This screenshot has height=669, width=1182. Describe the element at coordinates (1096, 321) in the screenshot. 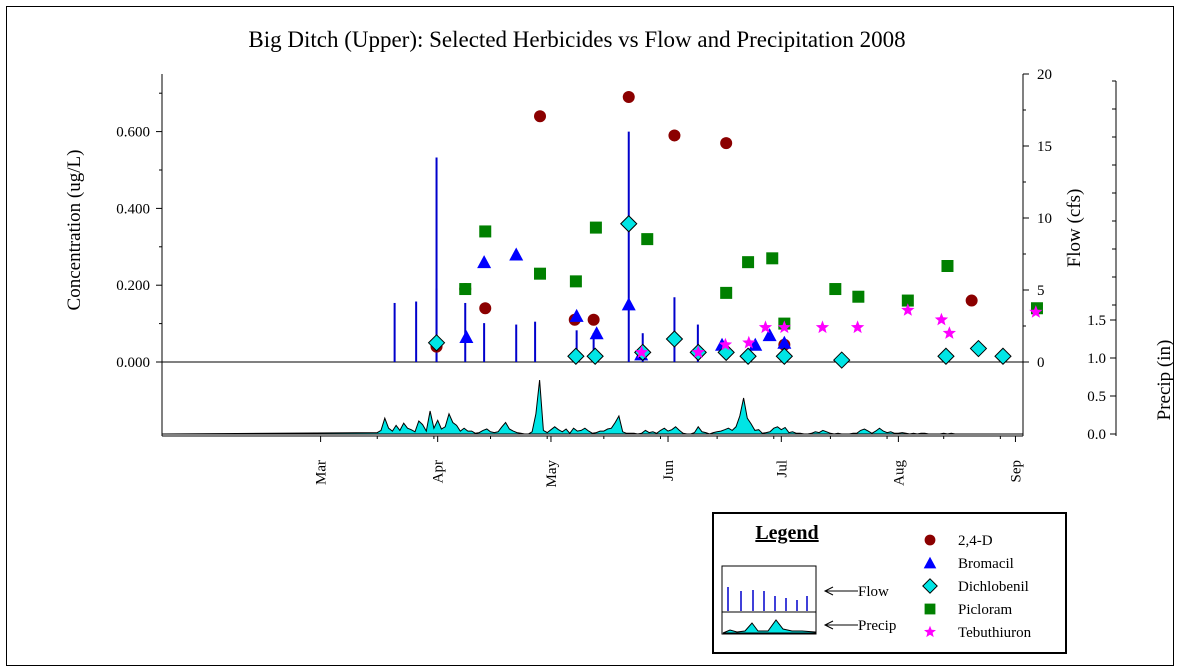

I see `precip-tick-label: 1.5` at that location.